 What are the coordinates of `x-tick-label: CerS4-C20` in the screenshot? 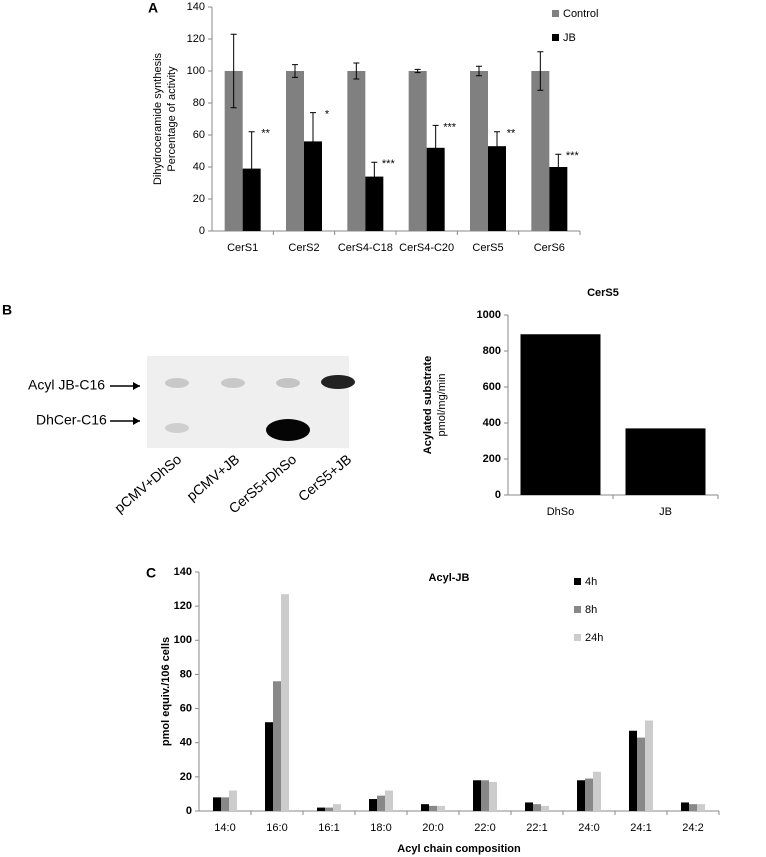 It's located at (426, 248).